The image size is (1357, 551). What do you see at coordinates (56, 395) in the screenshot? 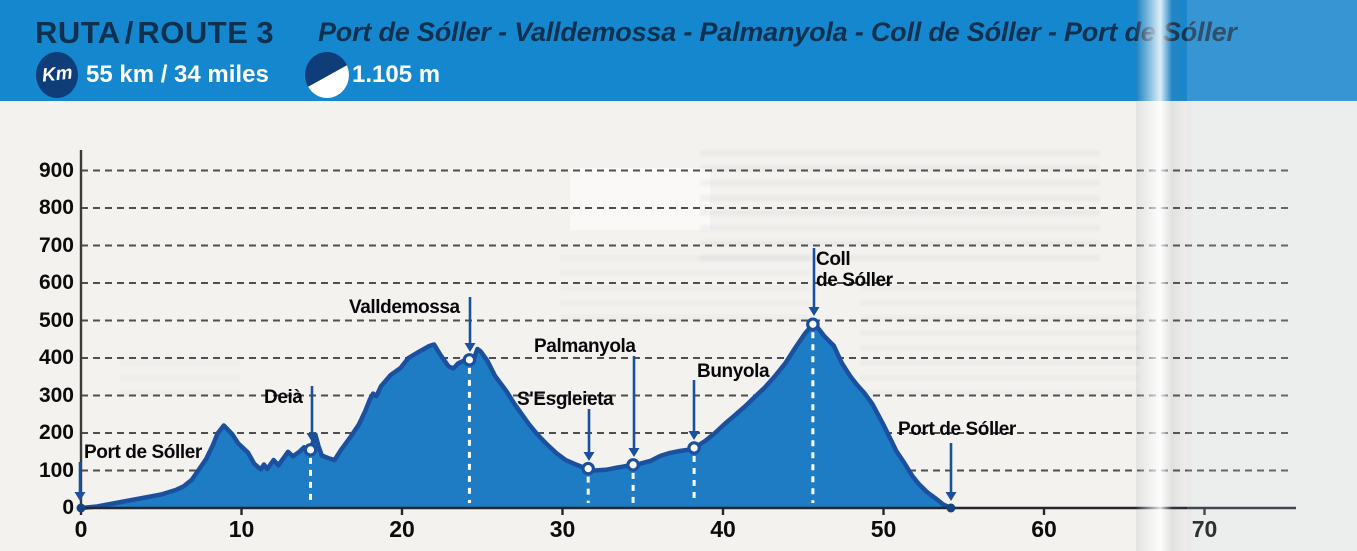
I see `y-tick-label-300: 300` at bounding box center [56, 395].